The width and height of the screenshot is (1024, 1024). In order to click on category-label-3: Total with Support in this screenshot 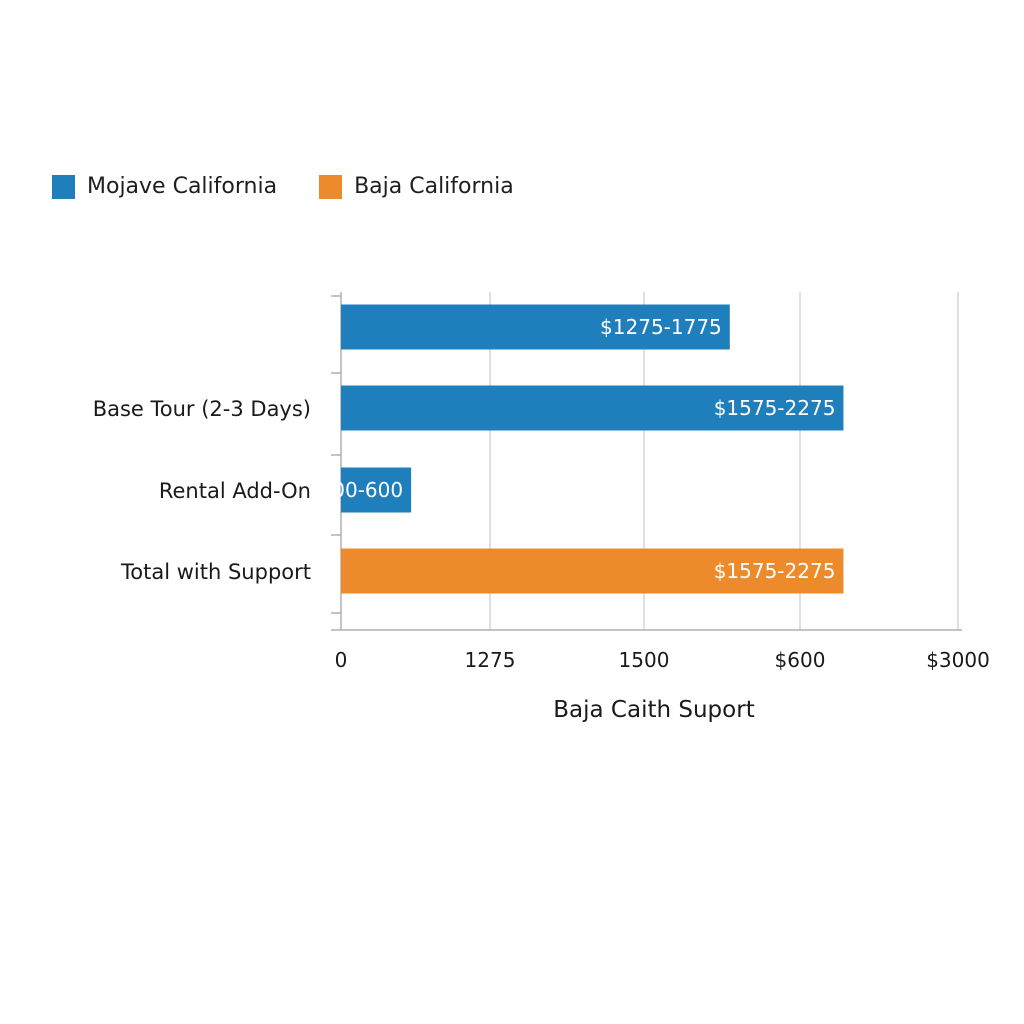, I will do `click(215, 572)`.